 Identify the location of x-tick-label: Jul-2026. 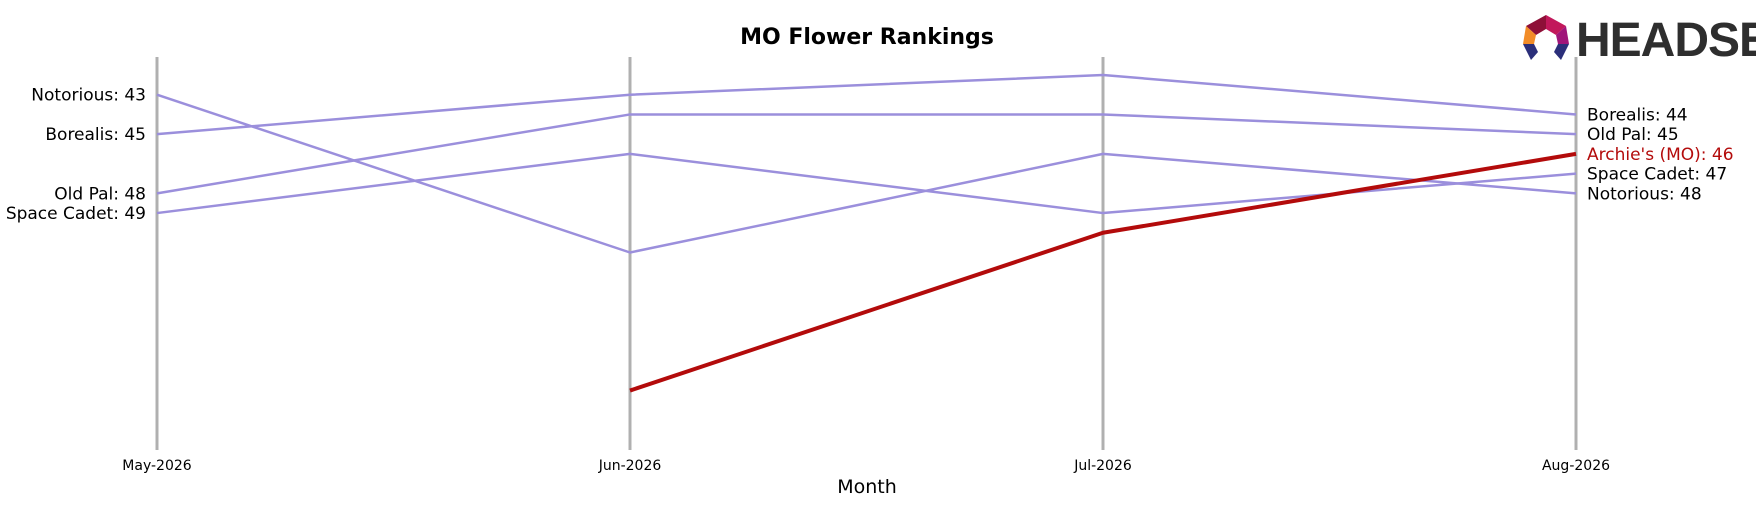
(1102, 466).